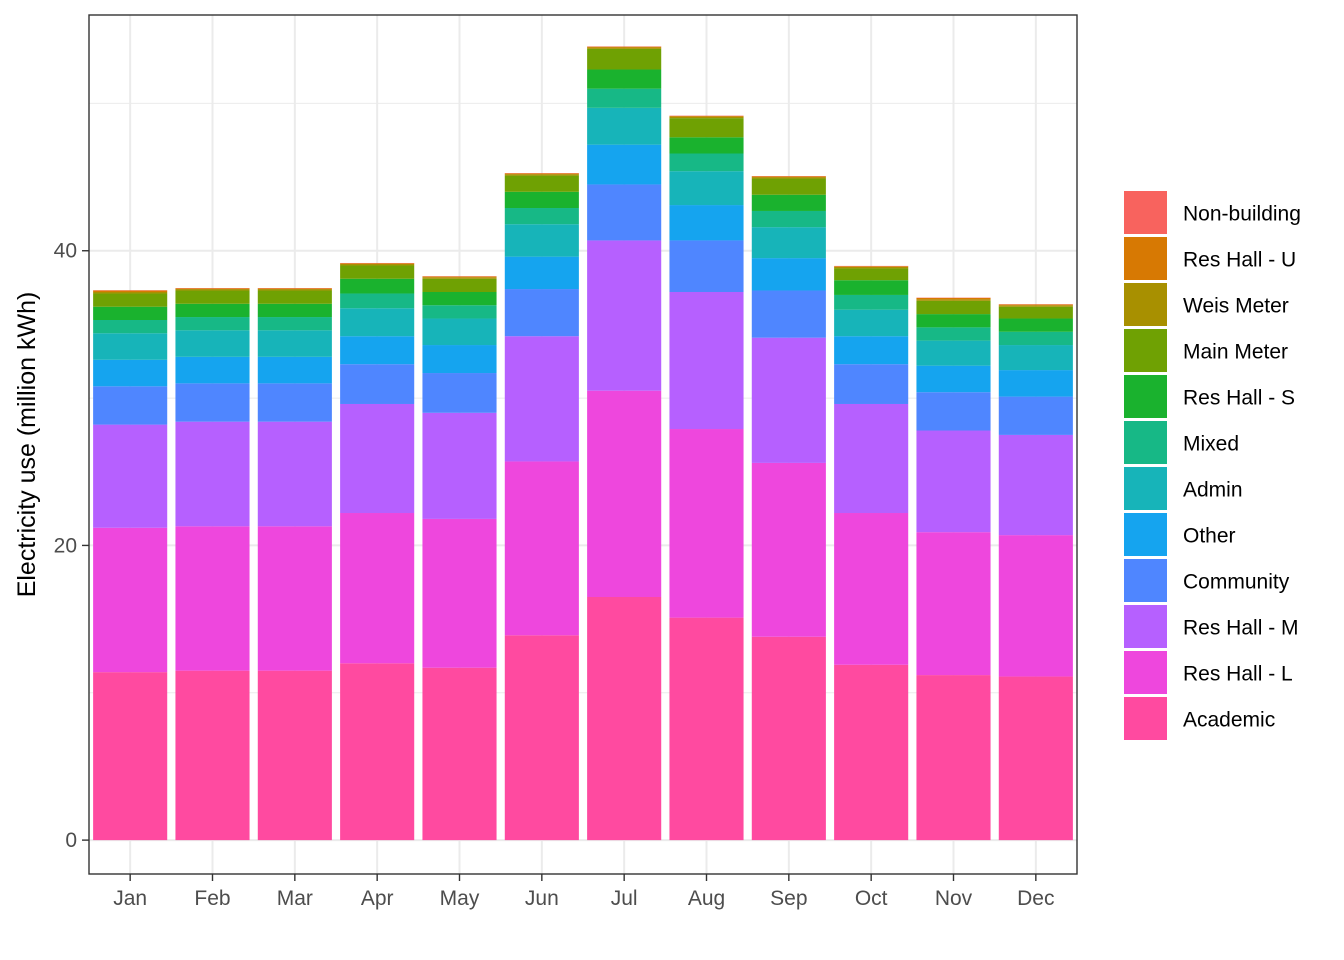 The width and height of the screenshot is (1344, 960). What do you see at coordinates (212, 474) in the screenshot?
I see `bar-segment: Feb – Res Hall - M: 7.1` at bounding box center [212, 474].